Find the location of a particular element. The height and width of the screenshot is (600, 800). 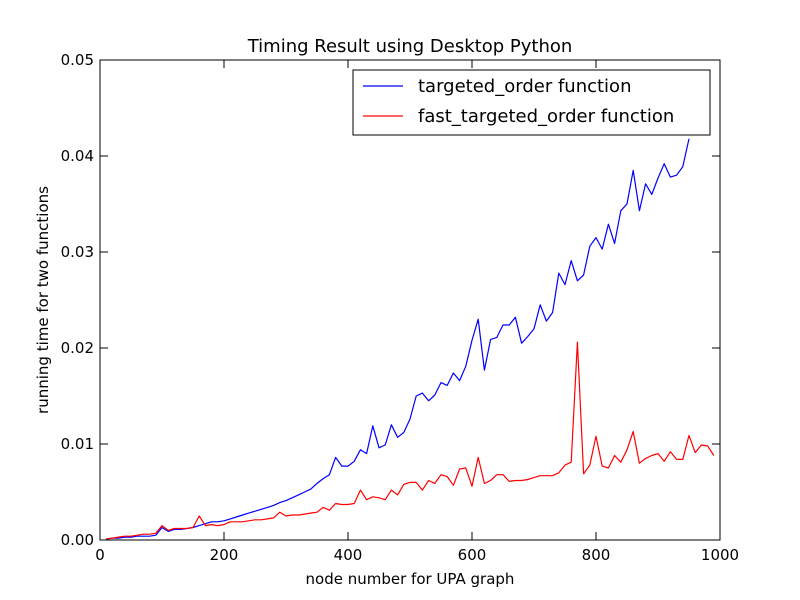

legend-label-targeted-order: targeted_order function is located at coordinates (524, 86).